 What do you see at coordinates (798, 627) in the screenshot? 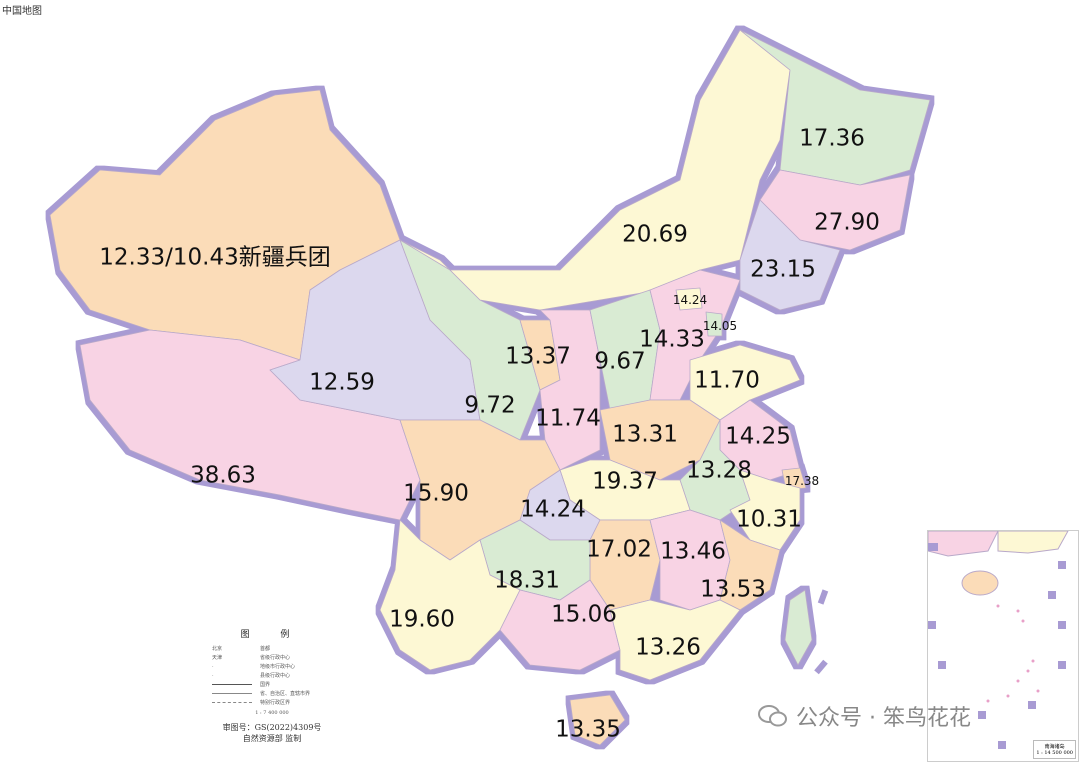
I see `region-taiwan` at bounding box center [798, 627].